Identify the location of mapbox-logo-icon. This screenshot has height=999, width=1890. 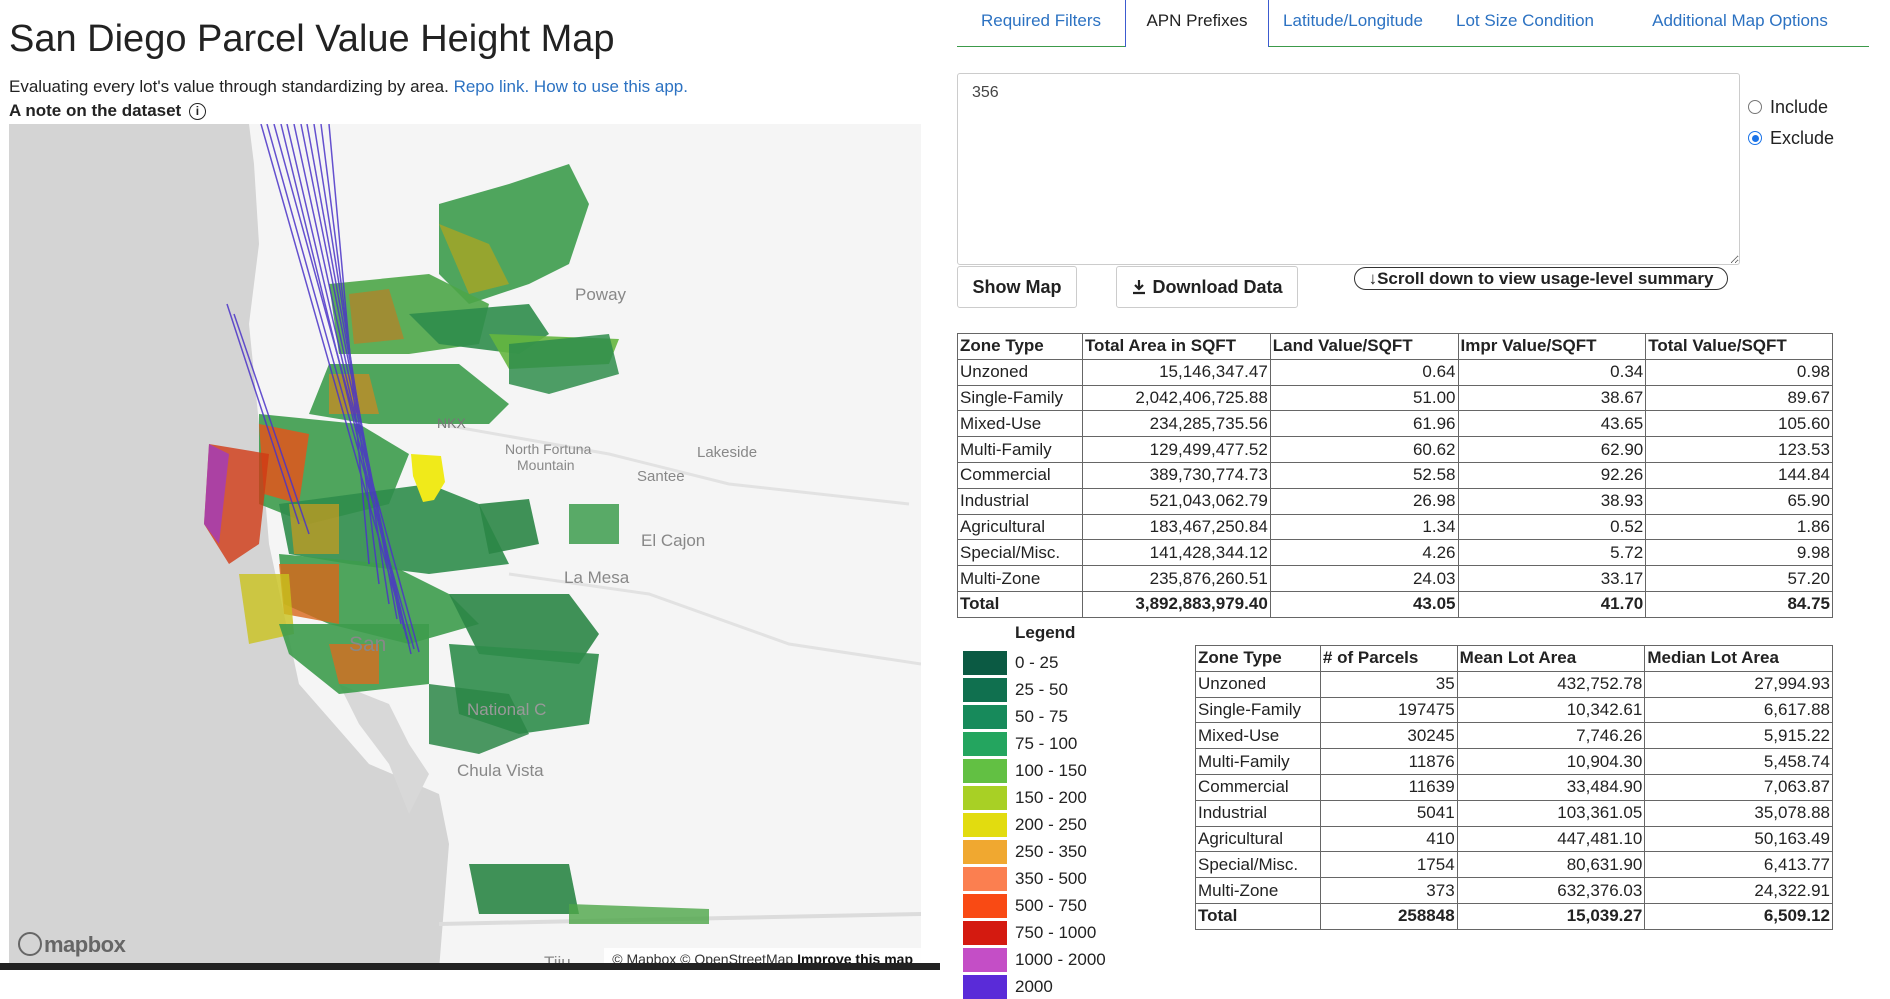
(30, 944).